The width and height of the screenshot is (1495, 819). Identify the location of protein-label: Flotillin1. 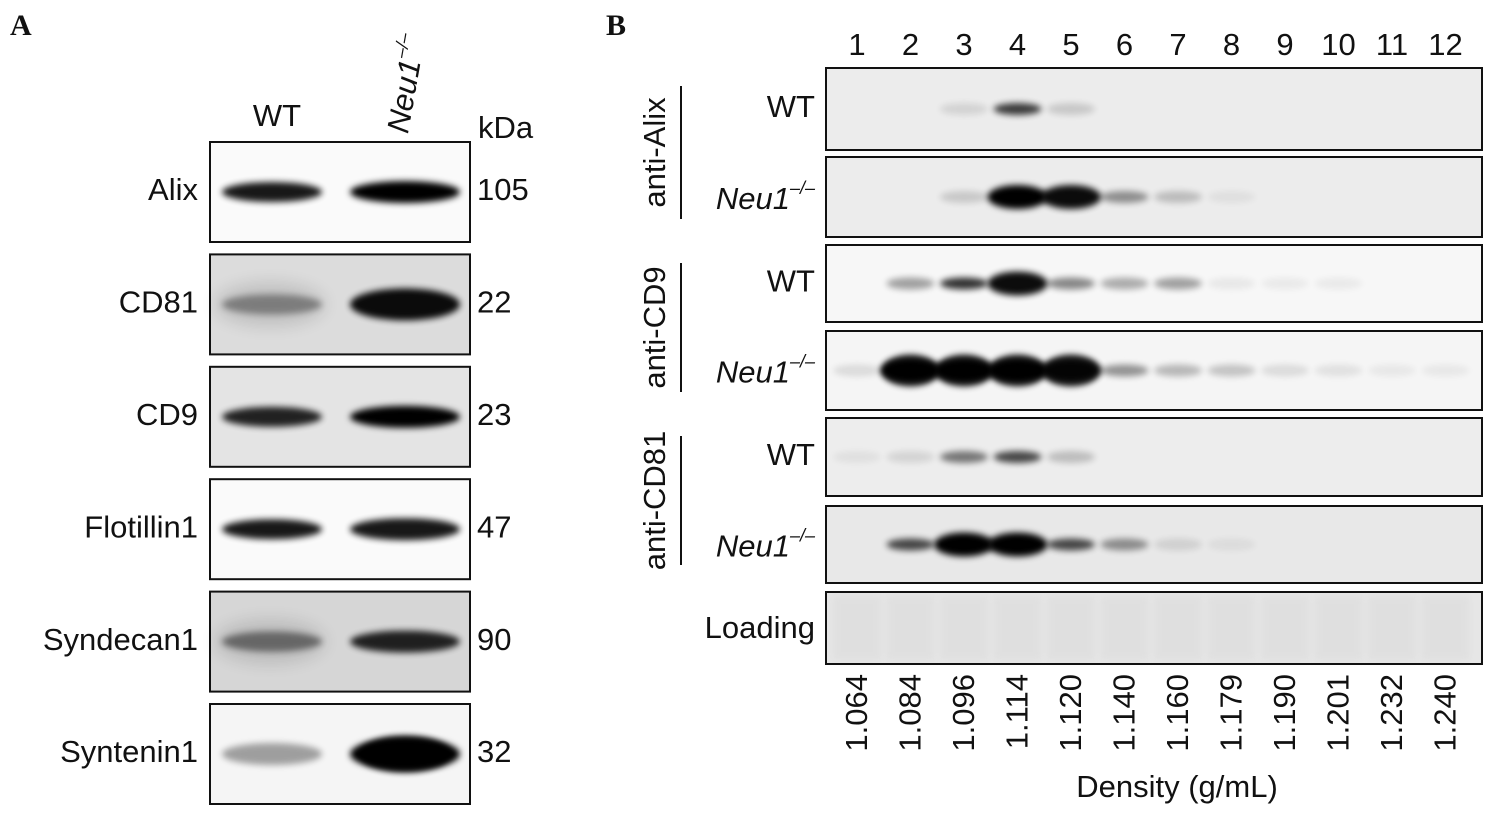
(141, 526).